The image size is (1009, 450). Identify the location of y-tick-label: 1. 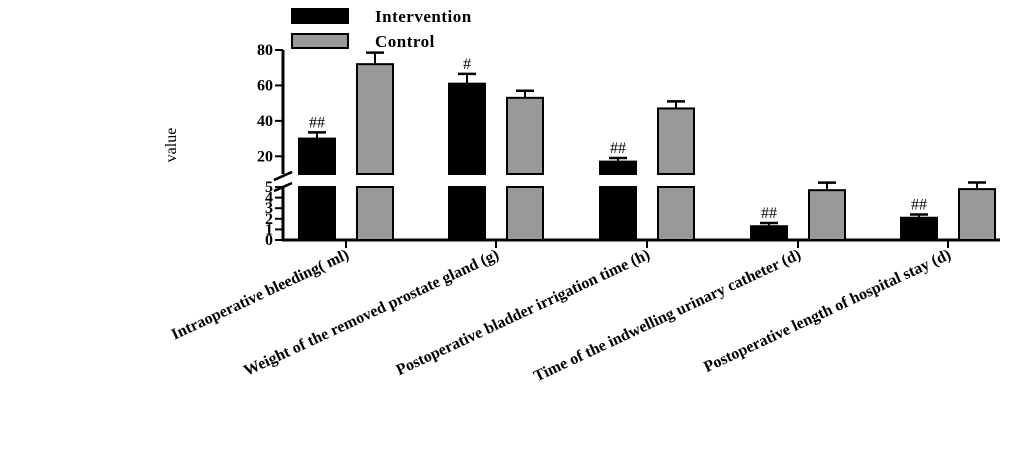
(269, 229).